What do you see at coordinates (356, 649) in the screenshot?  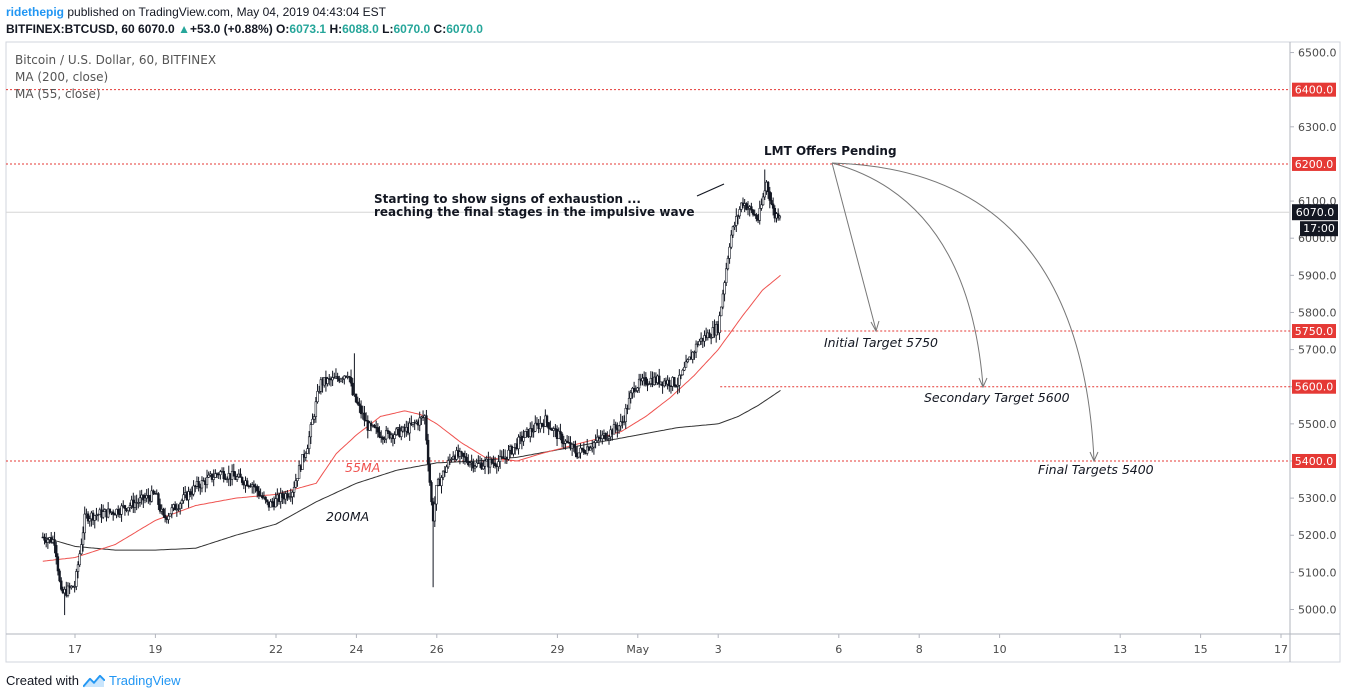 I see `time-tick-label: 24` at bounding box center [356, 649].